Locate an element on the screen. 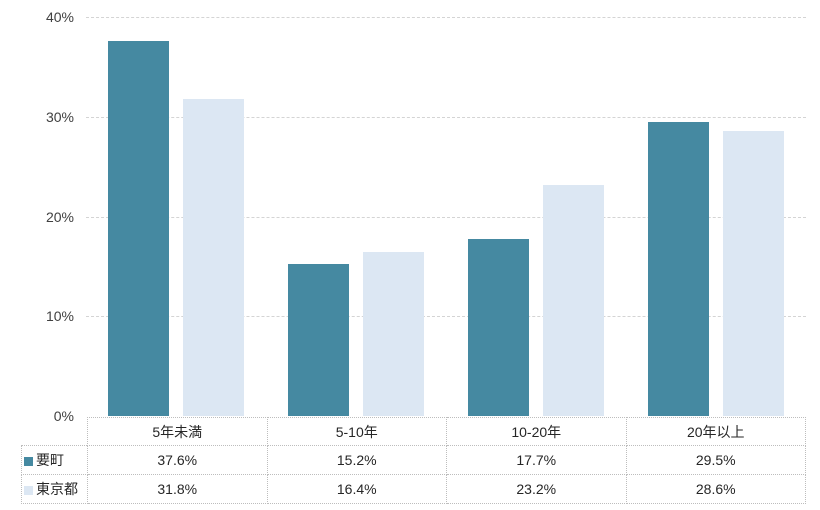  table-row: 要町 37.6% 15.2% 17.7% 29.5% is located at coordinates (413, 460).